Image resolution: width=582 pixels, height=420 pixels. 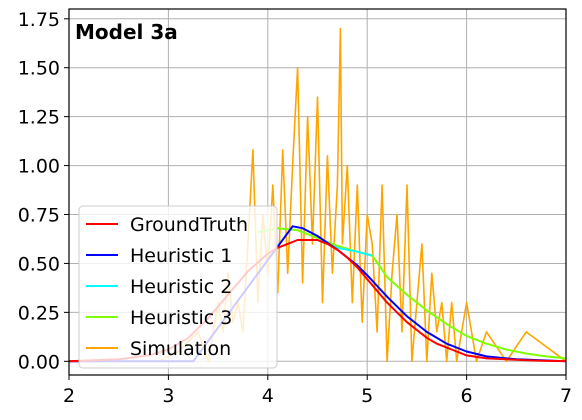 I want to click on x-tick-label: 4, so click(x=268, y=396).